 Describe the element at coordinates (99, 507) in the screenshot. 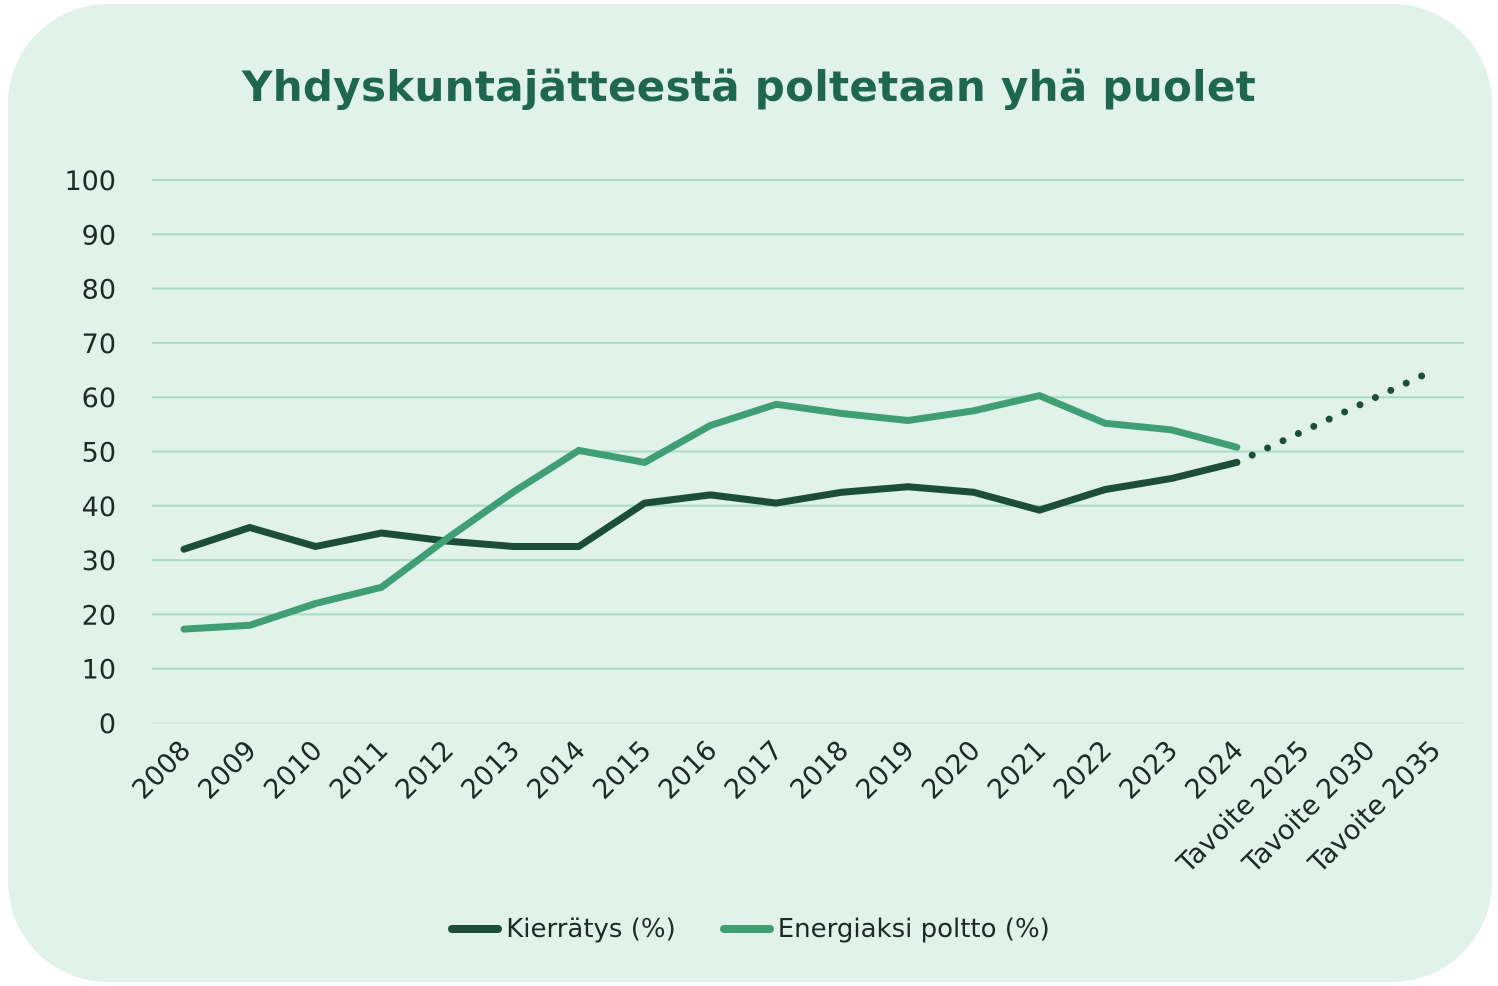

I see `y-tick-label: 40` at that location.